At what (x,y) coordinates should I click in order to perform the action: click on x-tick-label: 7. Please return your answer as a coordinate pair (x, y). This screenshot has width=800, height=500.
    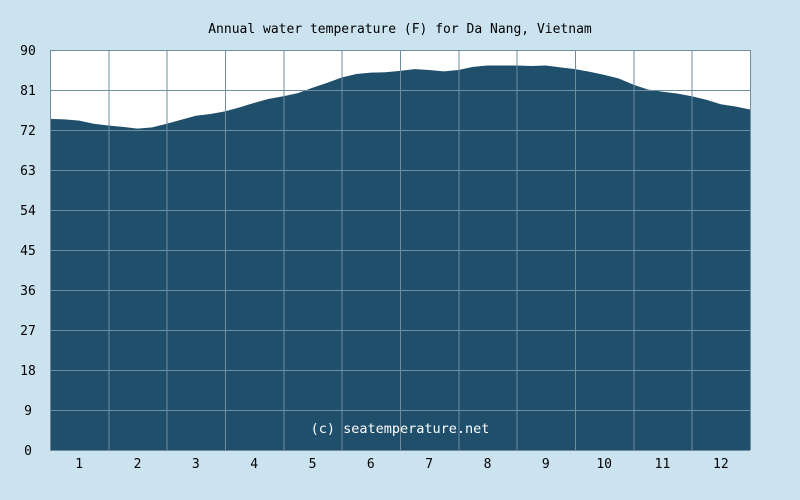
    Looking at the image, I should click on (429, 464).